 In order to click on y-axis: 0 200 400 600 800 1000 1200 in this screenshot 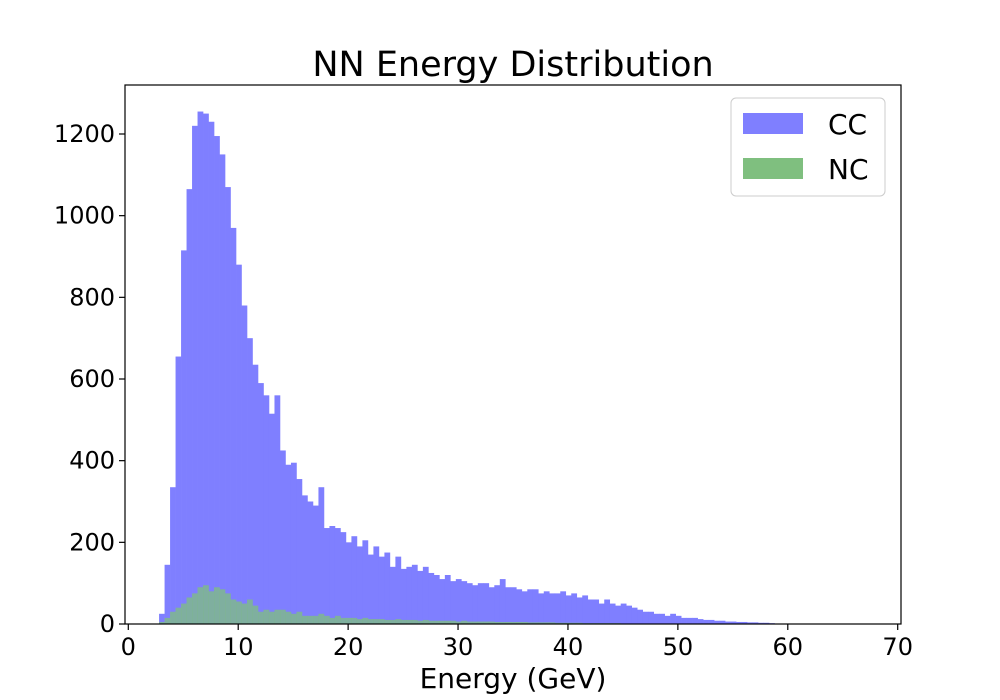, I will do `click(89, 379)`.